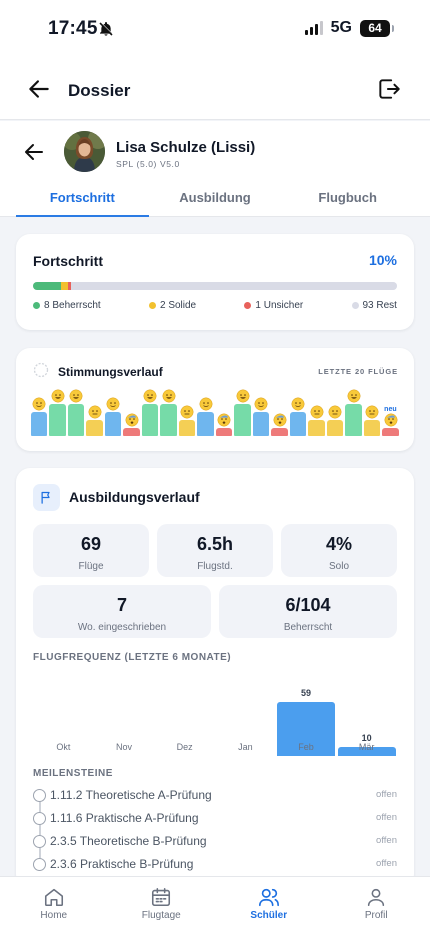 This screenshot has height=932, width=430. What do you see at coordinates (122, 864) in the screenshot?
I see `milestone-label: 2.3.6 Praktische B-Prüfung` at bounding box center [122, 864].